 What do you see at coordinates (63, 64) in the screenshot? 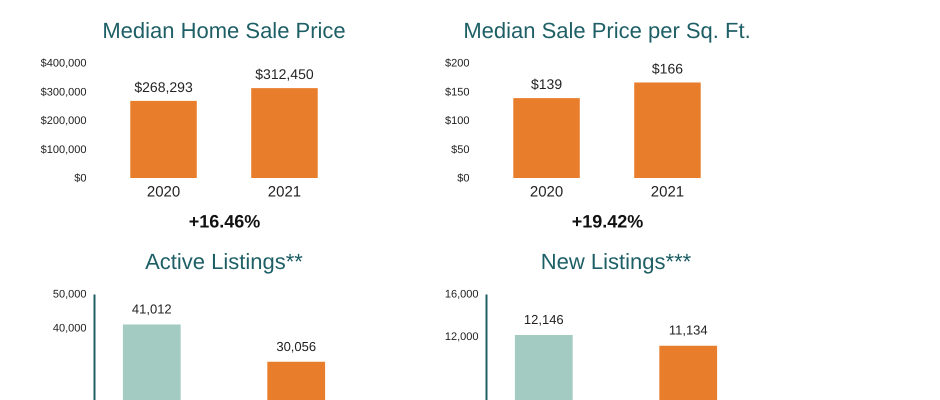
I see `y-tick-label: $400,000` at bounding box center [63, 64].